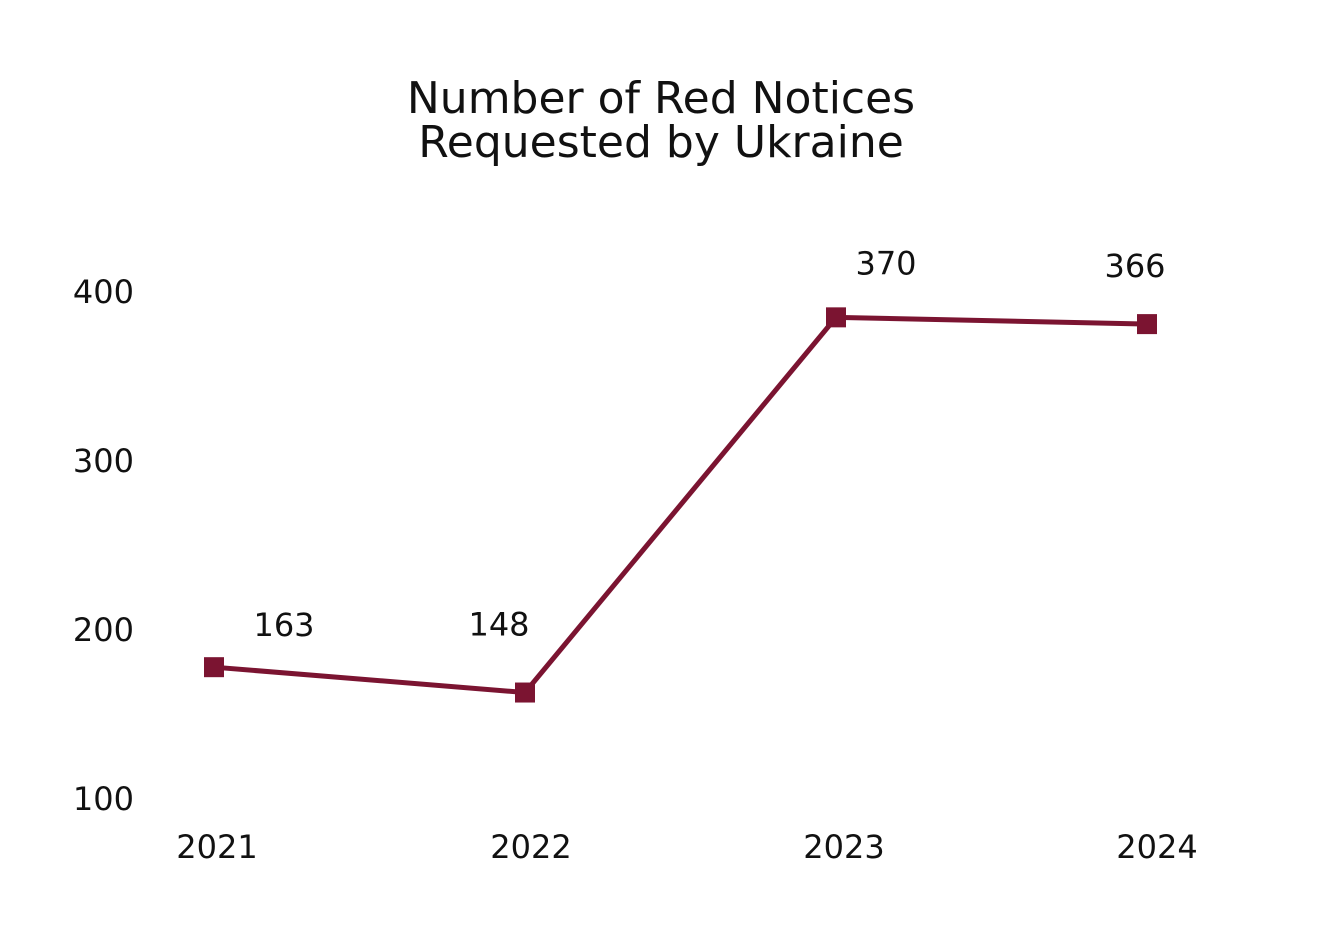 Image resolution: width=1322 pixels, height=947 pixels. What do you see at coordinates (103, 292) in the screenshot?
I see `y-tick-label: 400` at bounding box center [103, 292].